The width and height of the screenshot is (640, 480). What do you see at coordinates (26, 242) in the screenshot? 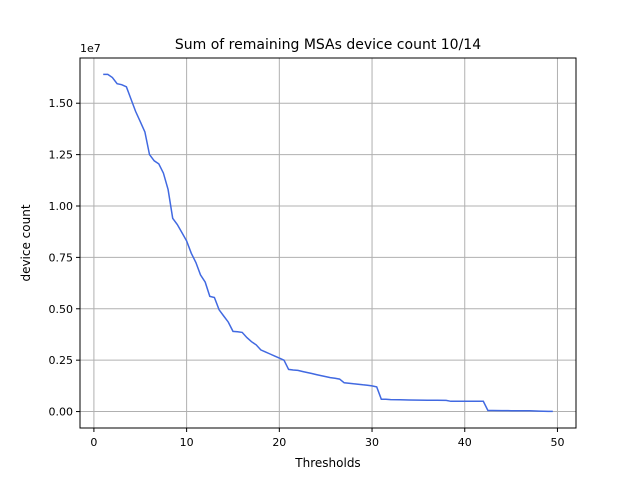
I see `y-axis-label: device count` at bounding box center [26, 242].